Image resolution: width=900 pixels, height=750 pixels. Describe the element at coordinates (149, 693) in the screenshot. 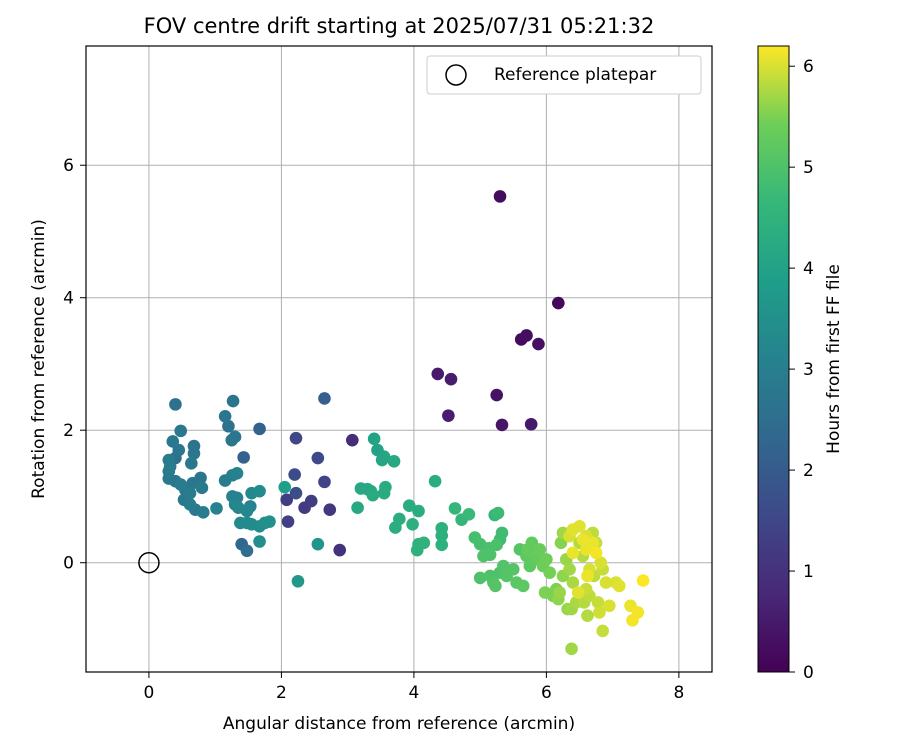

I see `x-tick-label: 0` at that location.